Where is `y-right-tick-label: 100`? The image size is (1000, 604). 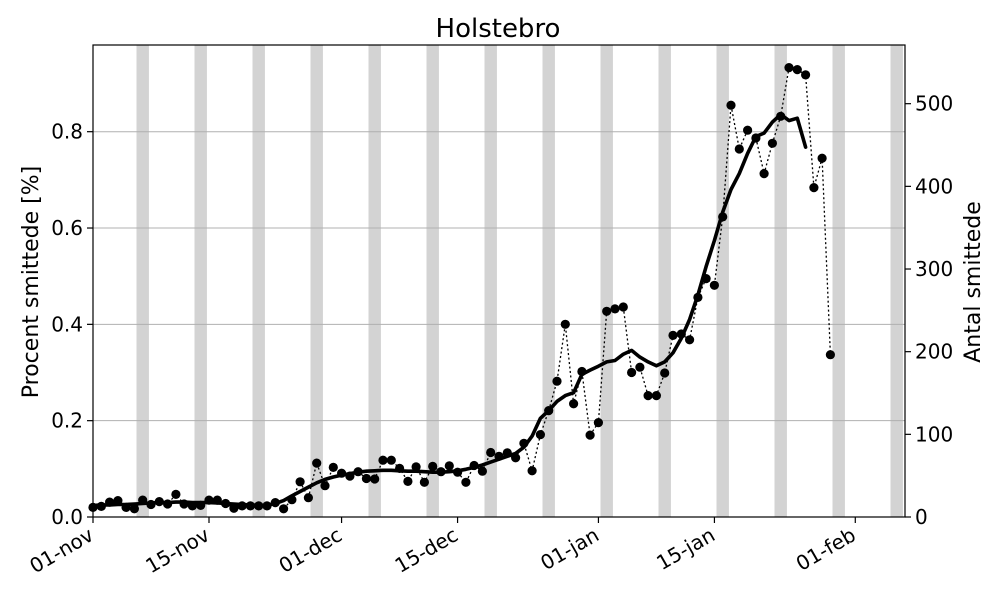 y-right-tick-label: 100 is located at coordinates (934, 434).